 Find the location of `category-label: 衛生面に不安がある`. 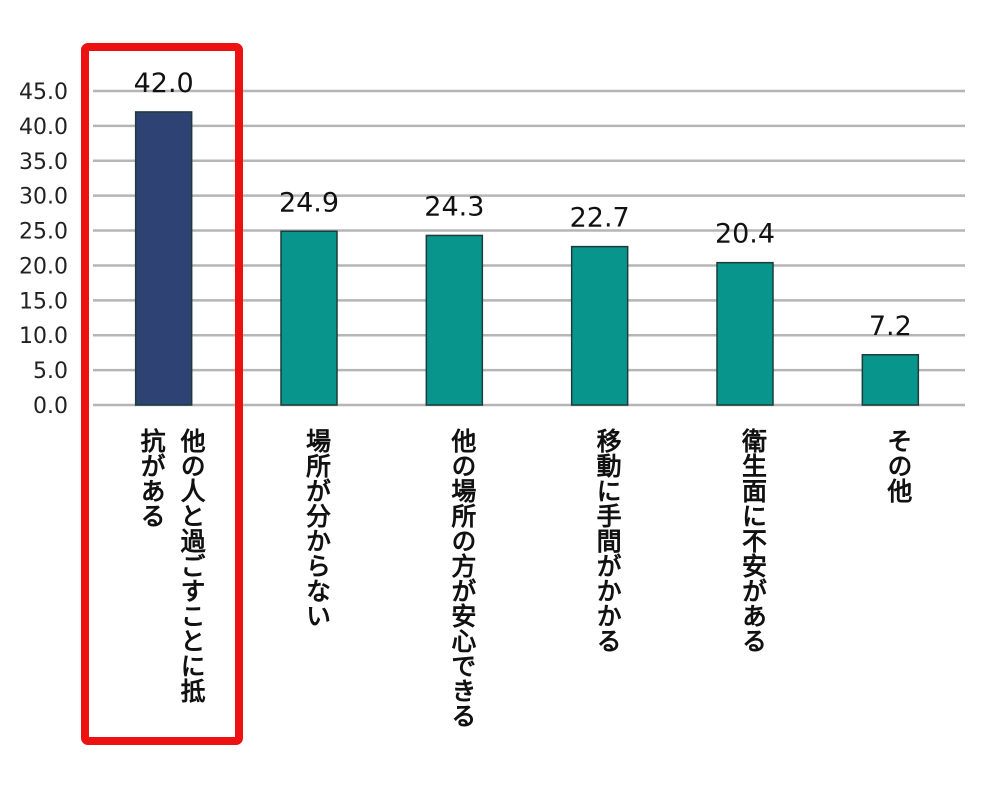

category-label: 衛生面に不安がある is located at coordinates (754, 540).